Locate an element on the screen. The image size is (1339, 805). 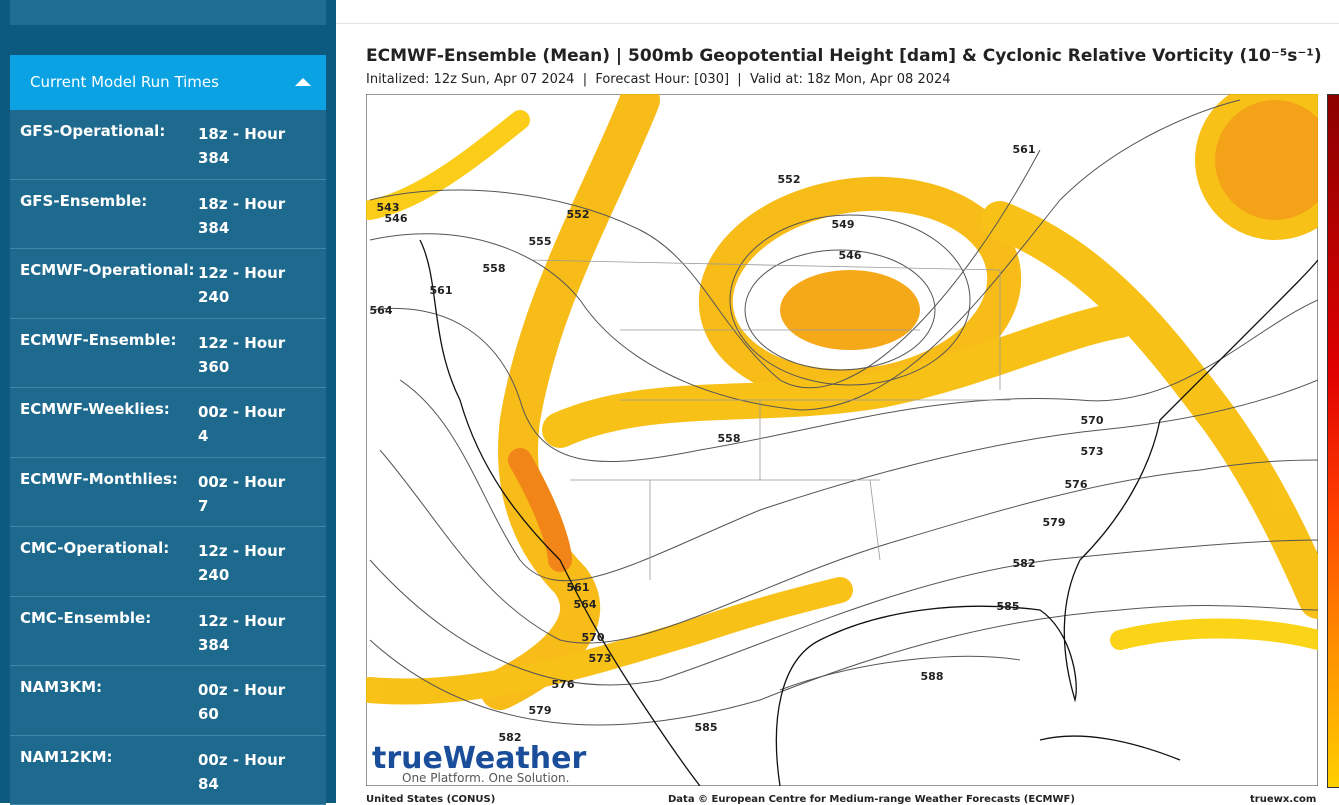
run-time-row: CMC-Operational: 12z - Hour 240 is located at coordinates (168, 562).